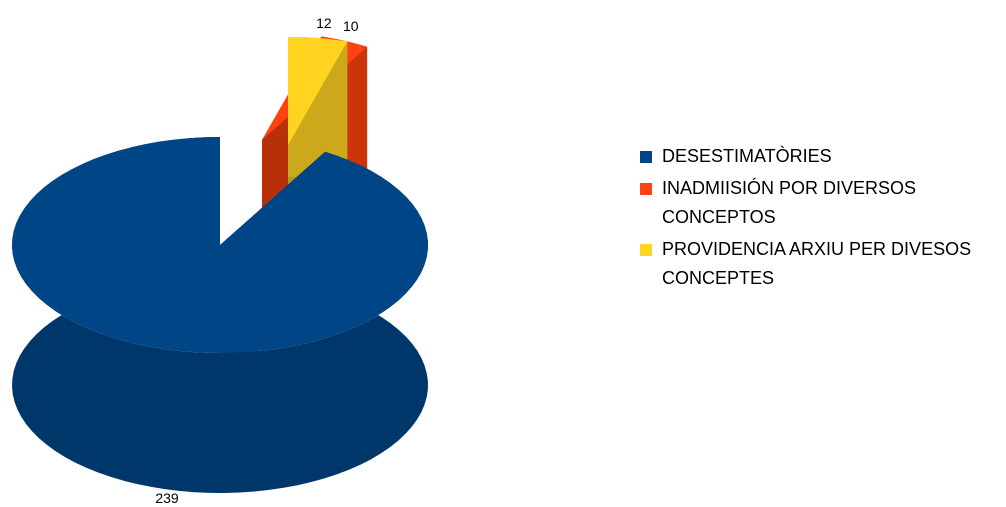 This screenshot has height=507, width=1006. Describe the element at coordinates (747, 156) in the screenshot. I see `legend-label: DESESTIMATÒRIES` at that location.